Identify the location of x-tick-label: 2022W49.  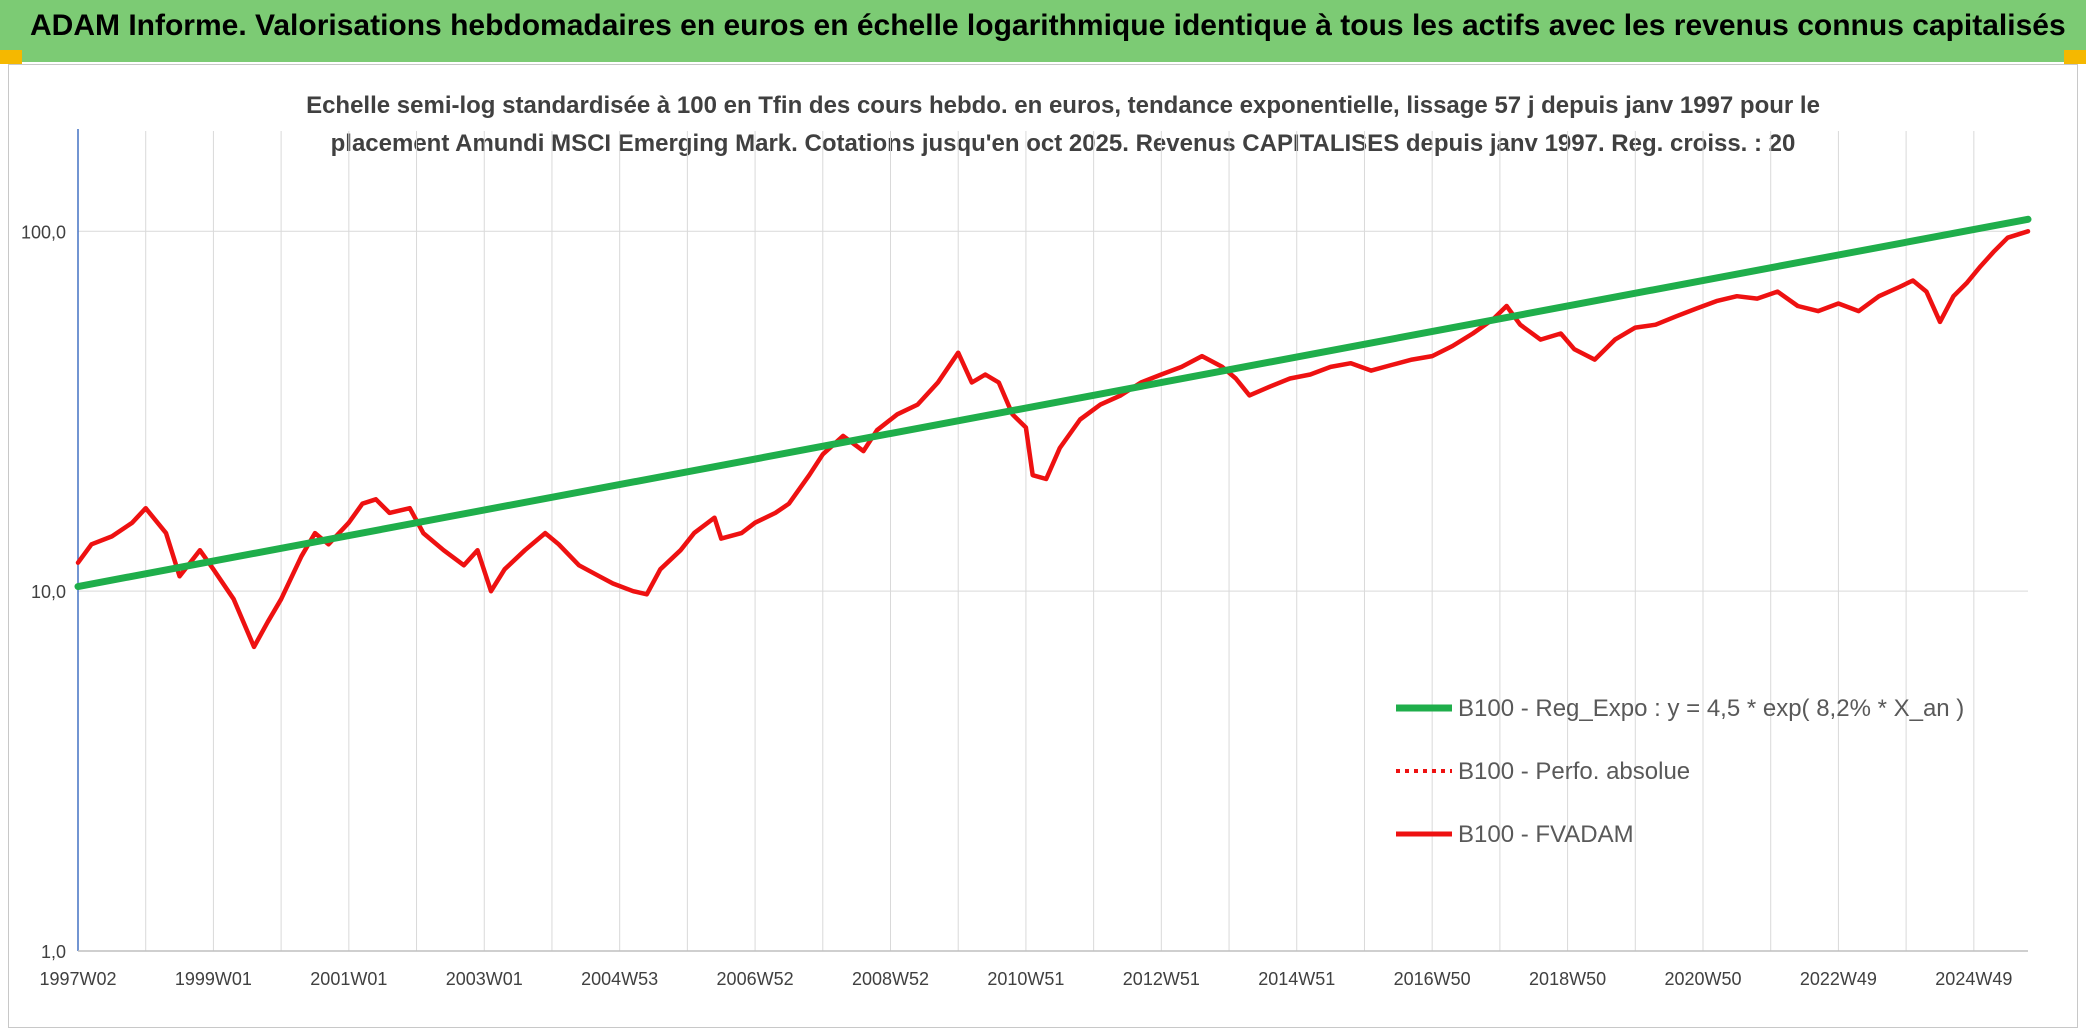
(1838, 979).